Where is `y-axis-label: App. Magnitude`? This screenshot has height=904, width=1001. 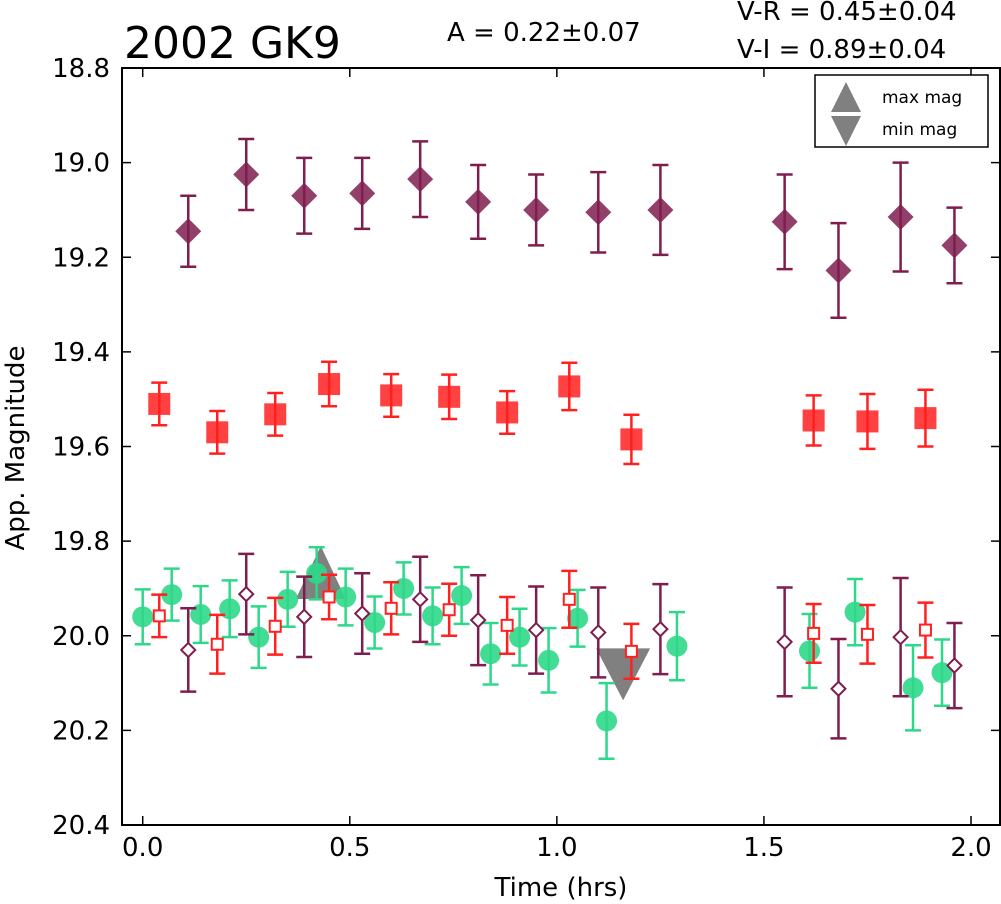 y-axis-label: App. Magnitude is located at coordinates (16, 447).